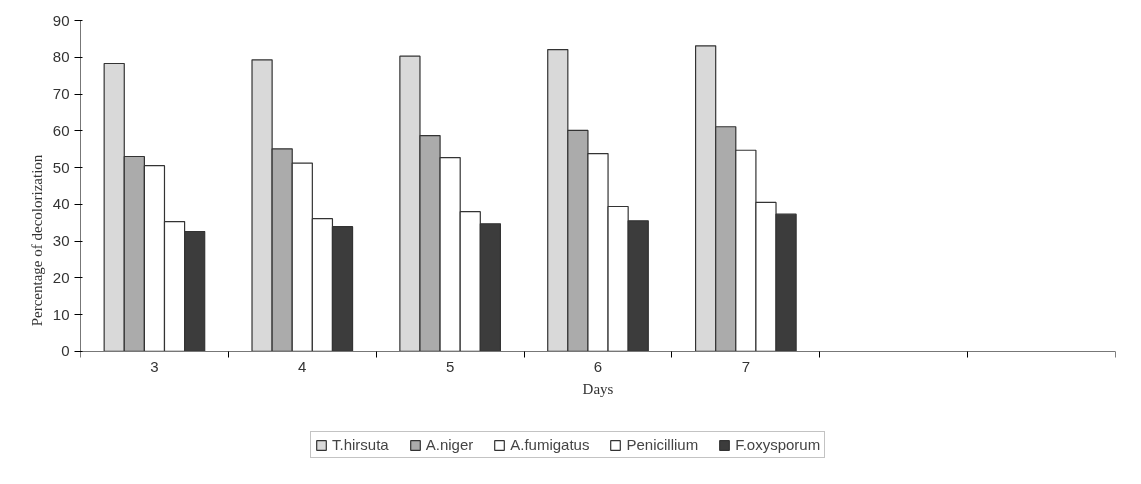  Describe the element at coordinates (550, 444) in the screenshot. I see `legend-label: A.fumigatus` at that location.